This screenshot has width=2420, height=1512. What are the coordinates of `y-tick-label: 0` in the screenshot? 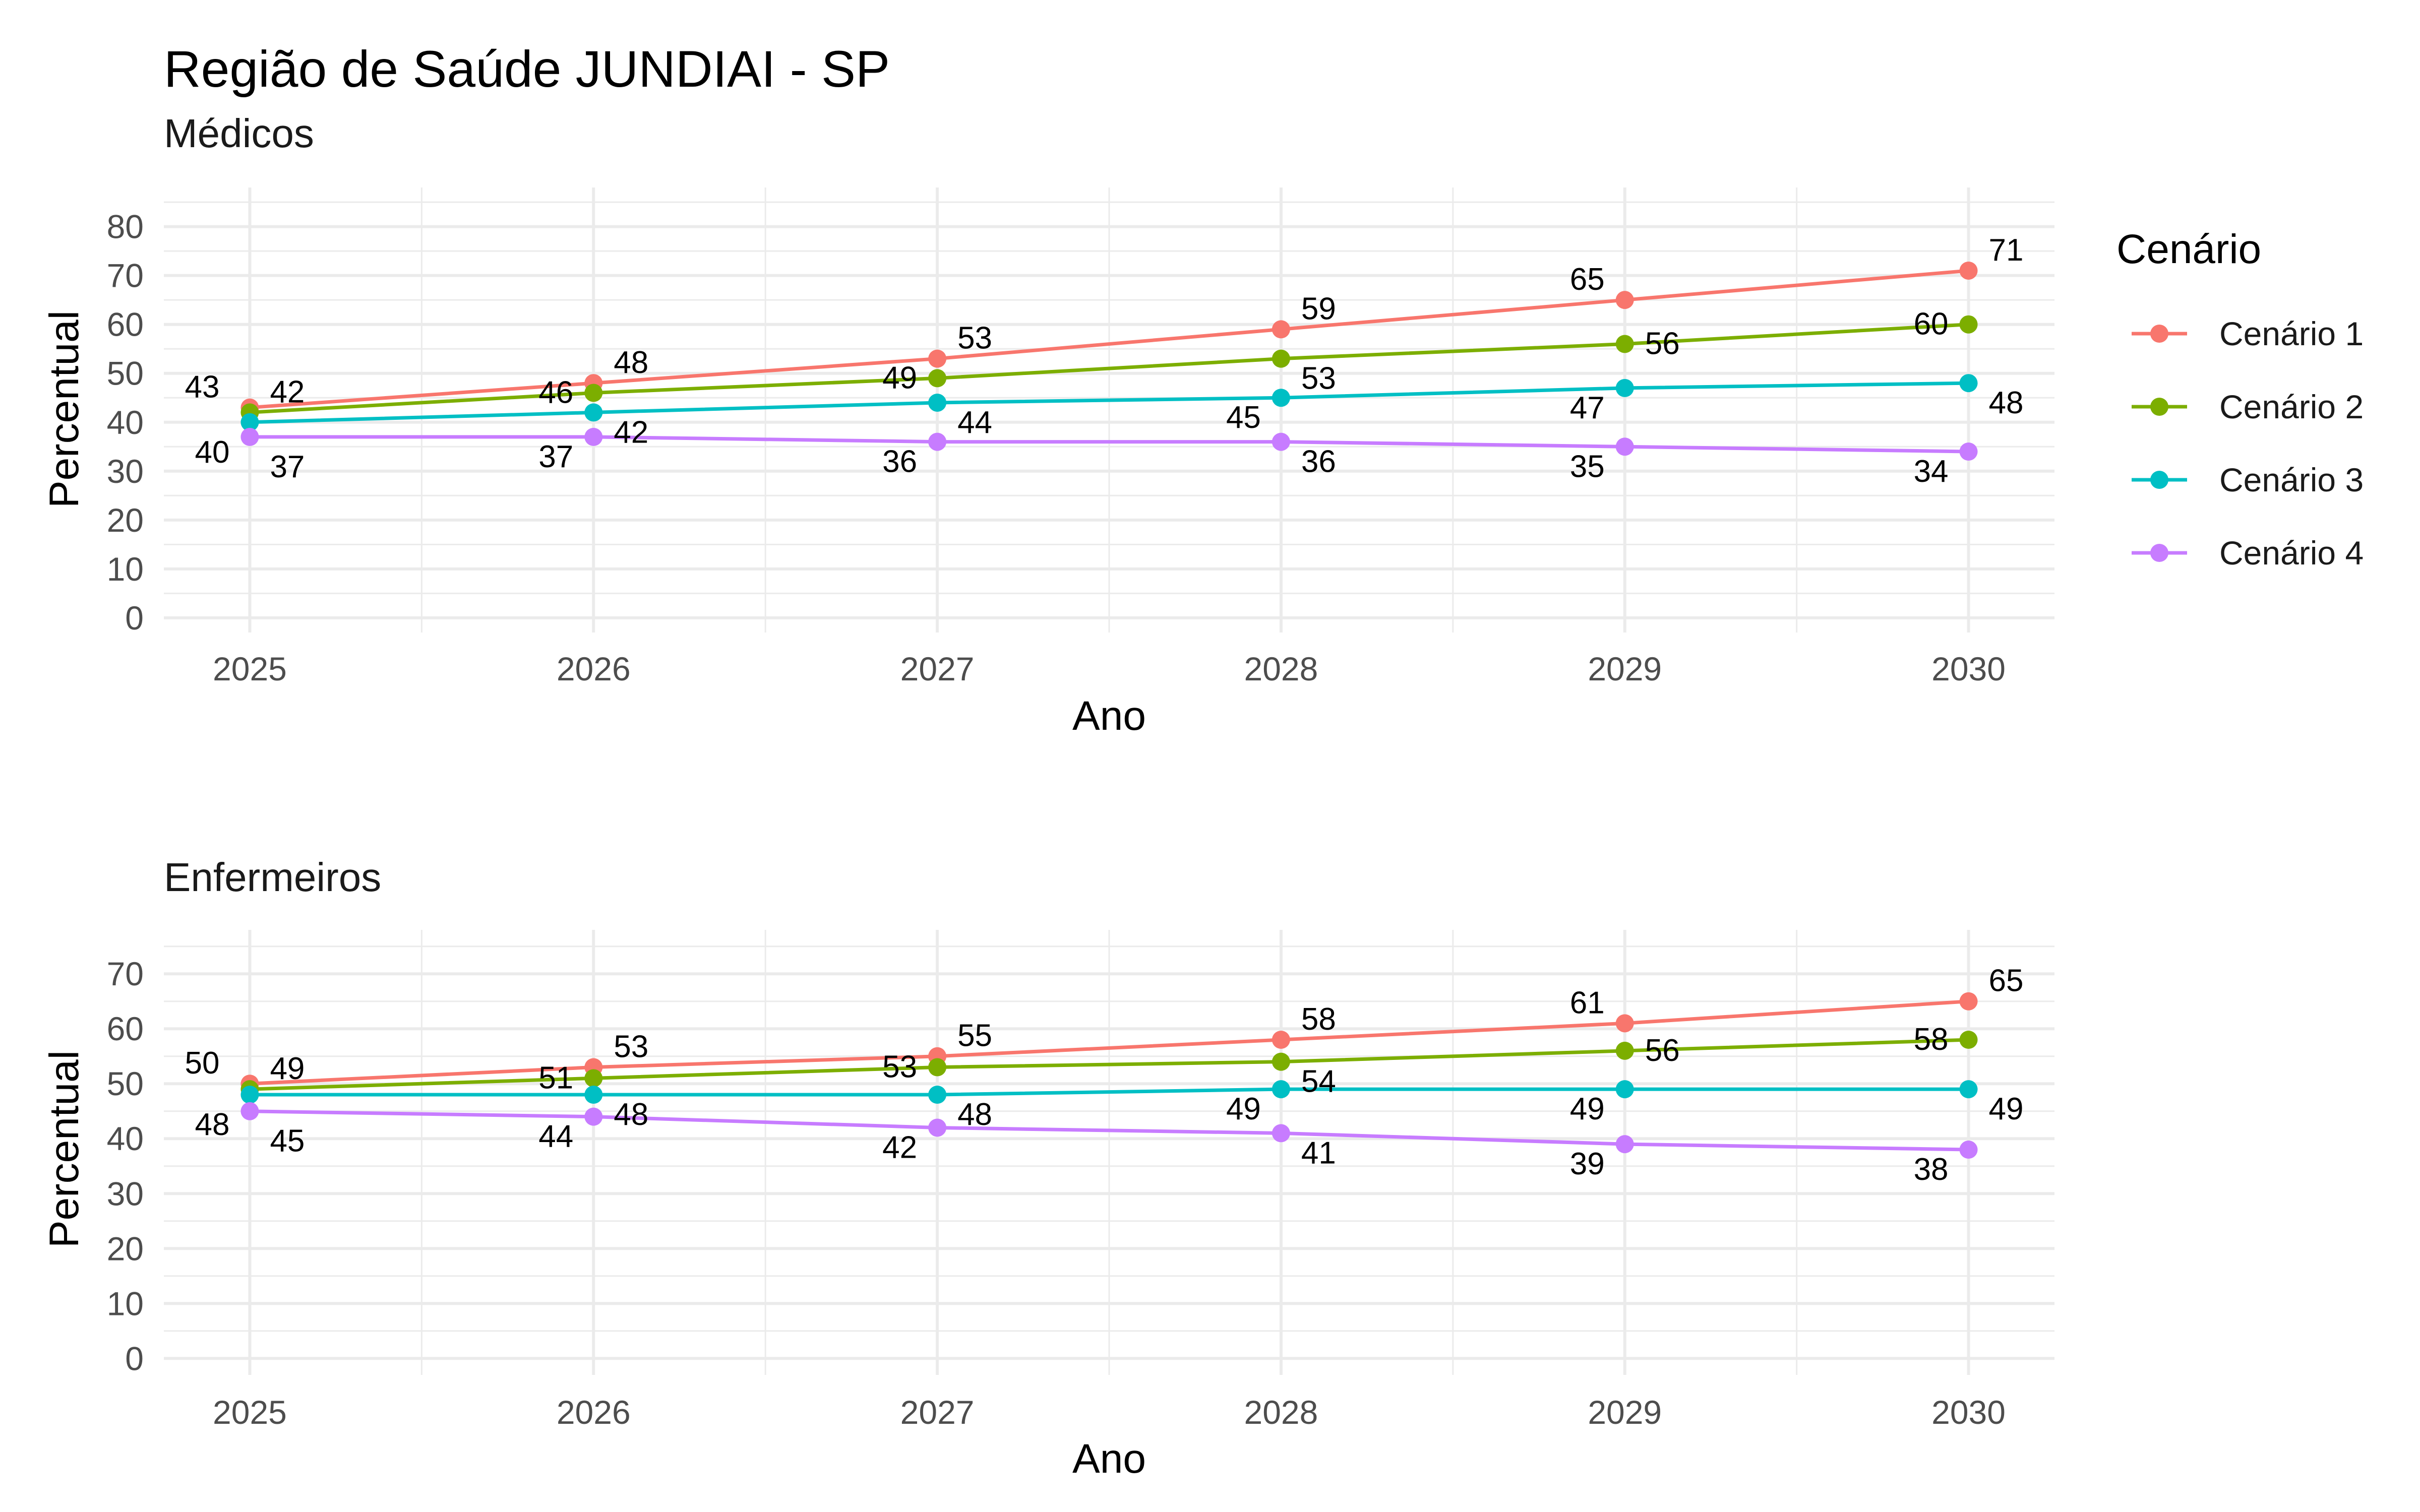 It's located at (134, 618).